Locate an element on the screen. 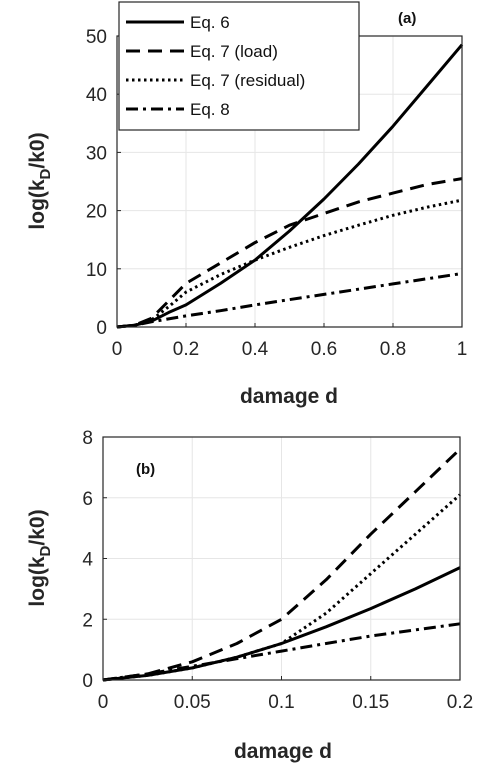 The width and height of the screenshot is (481, 771). legend-label: Eq. 7 (residual) is located at coordinates (247, 80).